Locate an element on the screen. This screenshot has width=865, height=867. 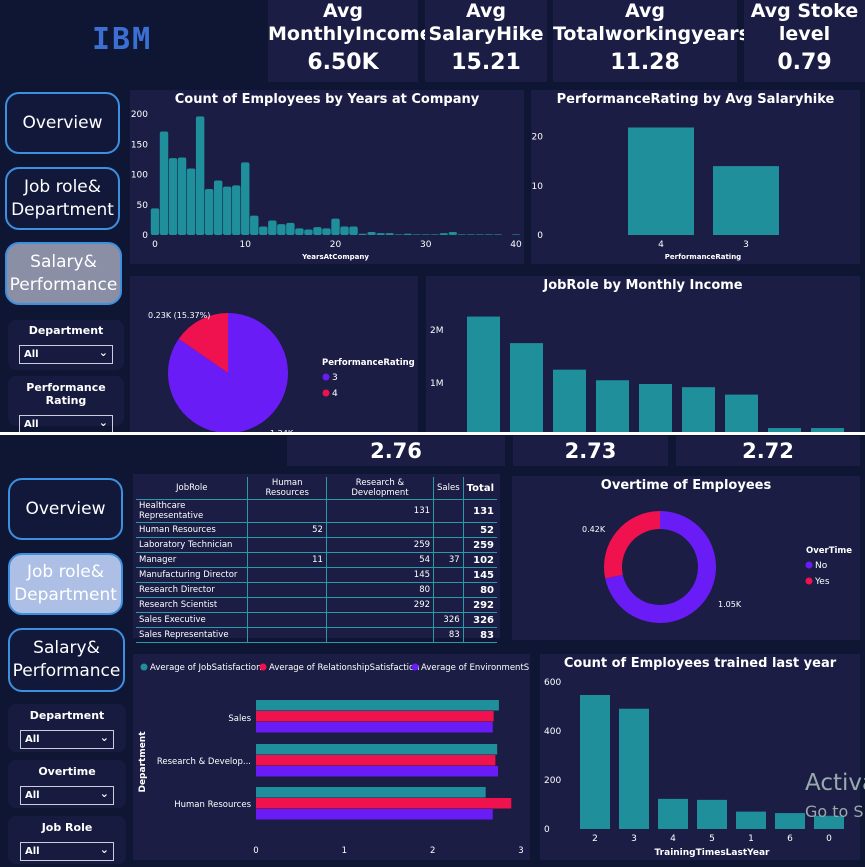
jobrole-income-chart: JobRole by Monthly Income0M1M2M is located at coordinates (643, 354).